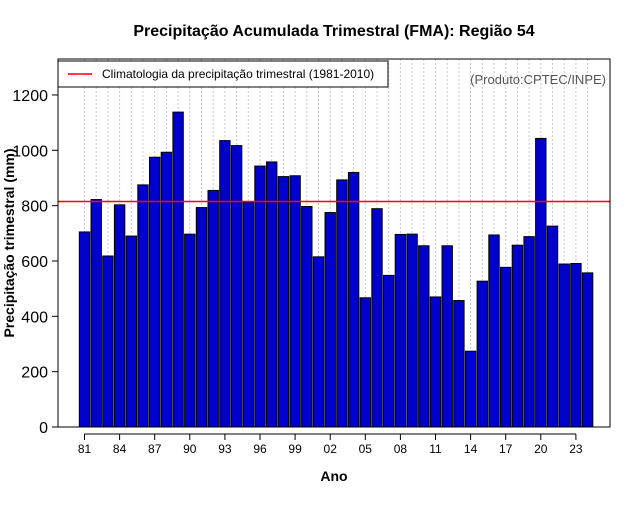 Image resolution: width=640 pixels, height=505 pixels. What do you see at coordinates (529, 332) in the screenshot?
I see `bar-2019` at bounding box center [529, 332].